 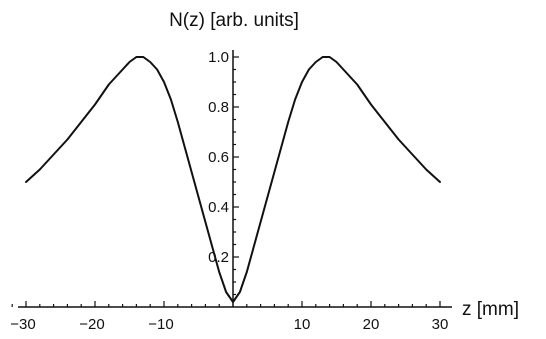 What do you see at coordinates (302, 324) in the screenshot?
I see `x-tick-label: 10` at bounding box center [302, 324].